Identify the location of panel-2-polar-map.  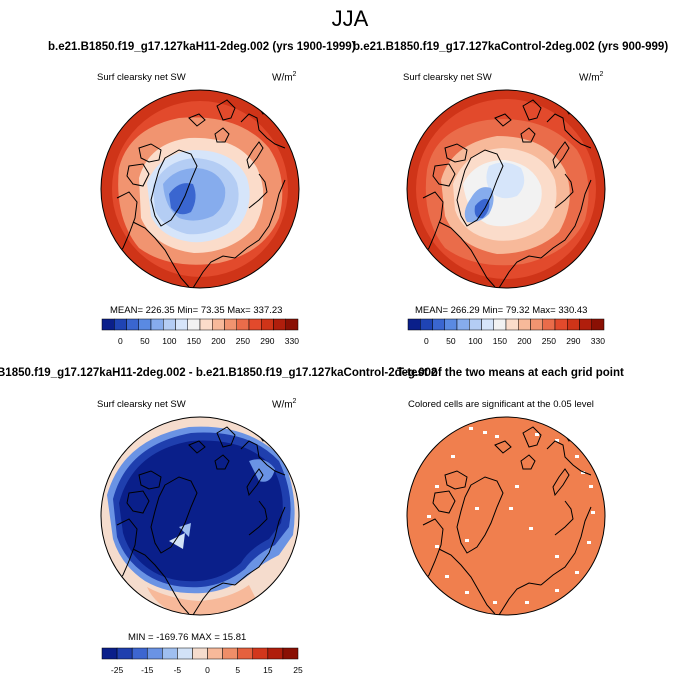
(506, 189).